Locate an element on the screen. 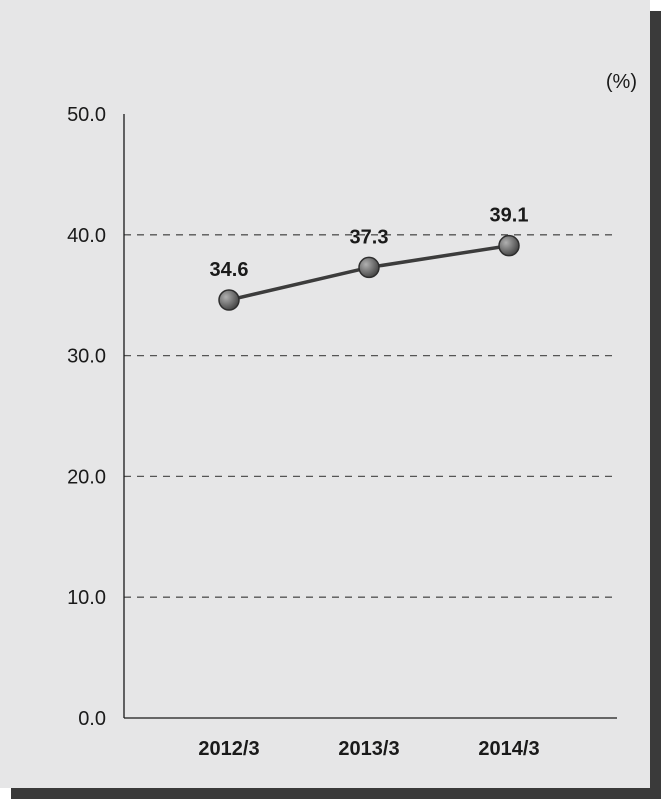  data-labels: 34.6 37.3 39.1 is located at coordinates (369, 243).